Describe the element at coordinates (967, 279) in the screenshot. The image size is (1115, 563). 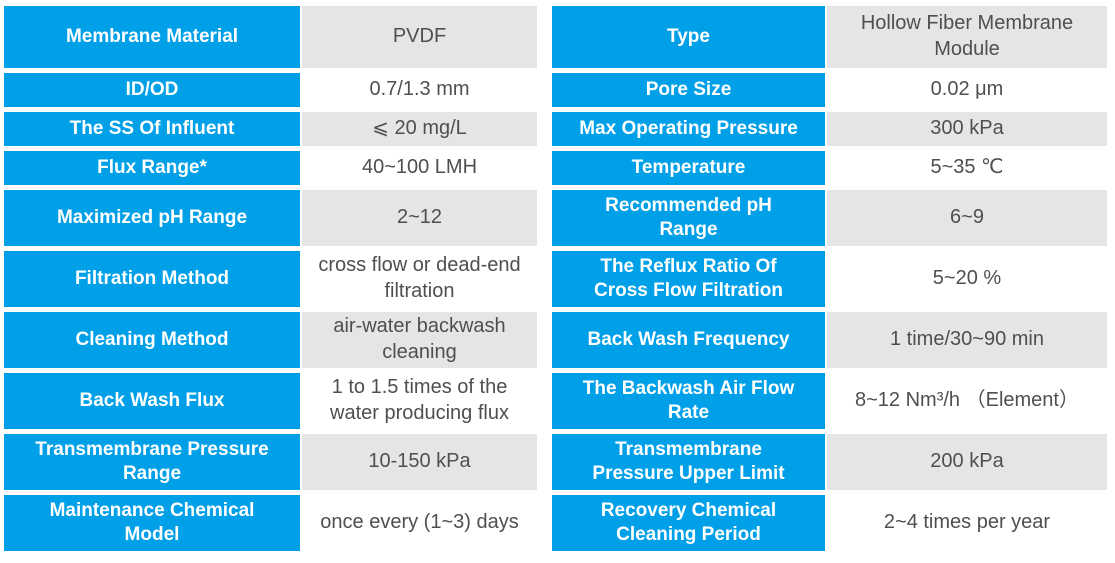
I see `spec-value: 5~20 %` at that location.